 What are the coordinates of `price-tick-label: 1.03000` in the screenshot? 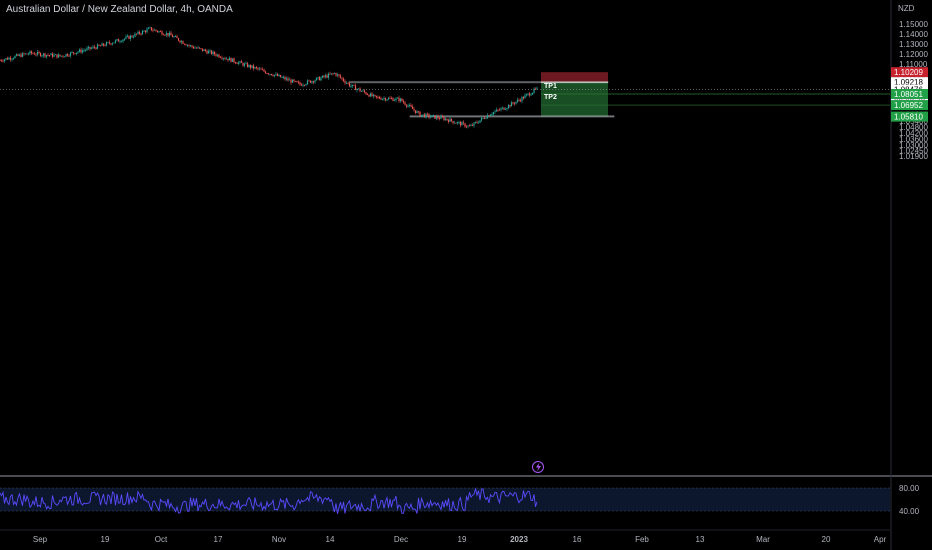 It's located at (913, 145).